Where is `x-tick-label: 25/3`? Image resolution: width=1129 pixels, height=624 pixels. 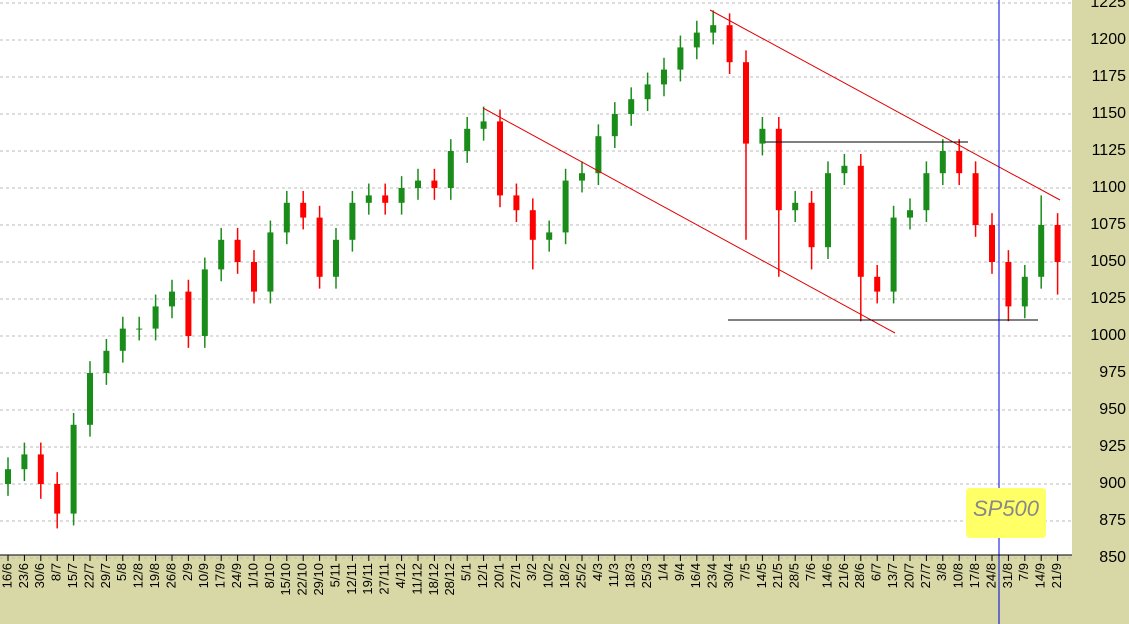 x-tick-label: 25/3 is located at coordinates (646, 575).